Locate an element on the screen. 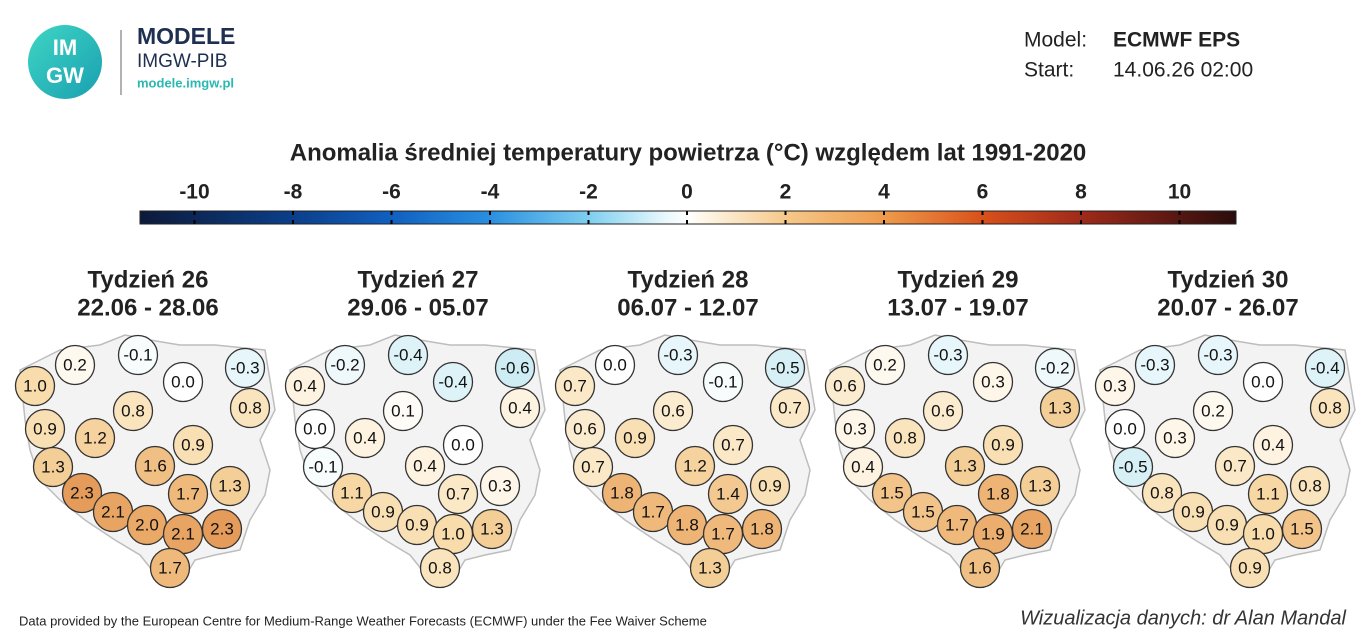  colorbar-tick-label: -6 is located at coordinates (391, 192).